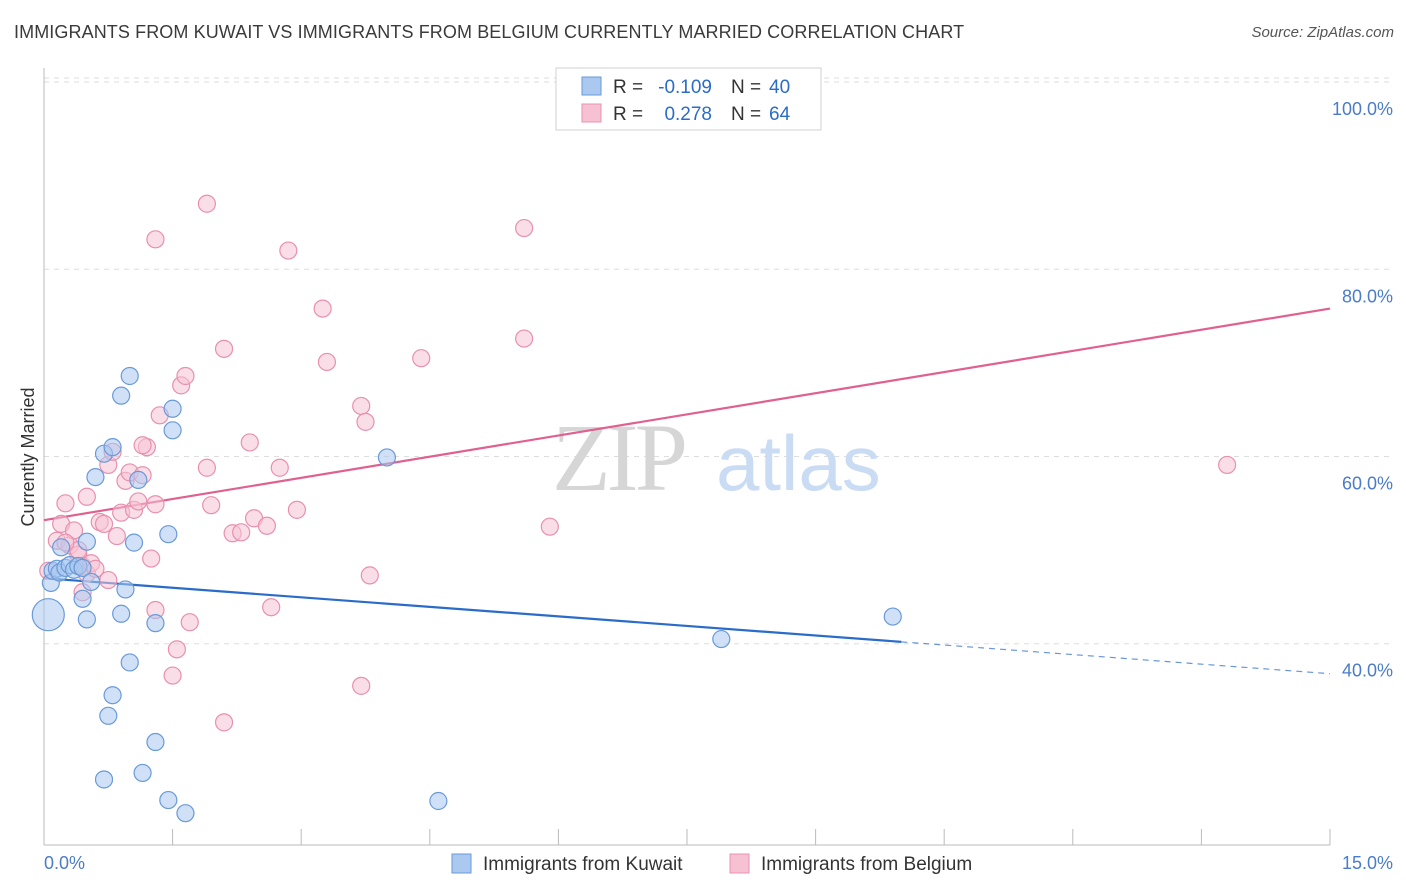 The height and width of the screenshot is (892, 1406). Describe the element at coordinates (628, 114) in the screenshot. I see `legend-r-label-belgium: R =` at that location.